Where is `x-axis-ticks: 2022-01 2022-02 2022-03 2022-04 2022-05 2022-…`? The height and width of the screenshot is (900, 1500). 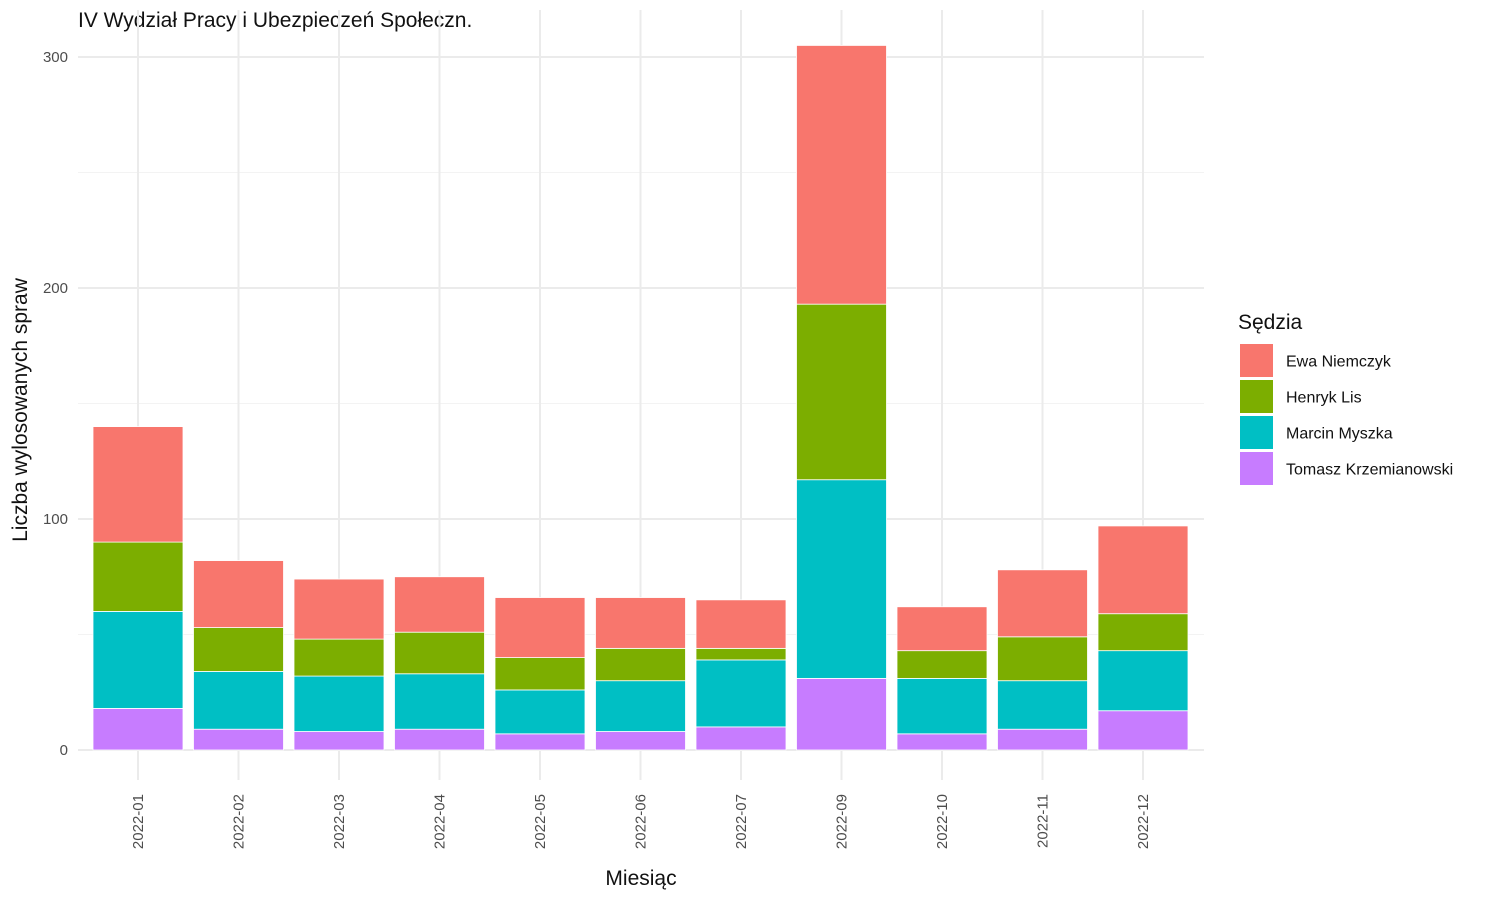 x-axis-ticks: 2022-01 2022-02 2022-03 2022-04 2022-05 2022-… is located at coordinates (641, 821).